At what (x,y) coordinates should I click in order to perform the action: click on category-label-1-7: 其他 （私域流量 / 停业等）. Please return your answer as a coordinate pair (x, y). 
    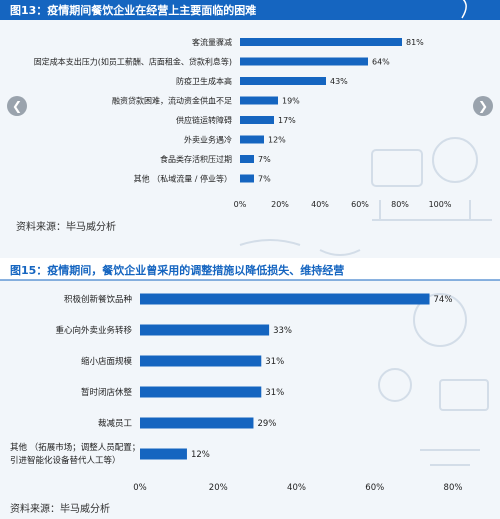
    Looking at the image, I should click on (183, 179).